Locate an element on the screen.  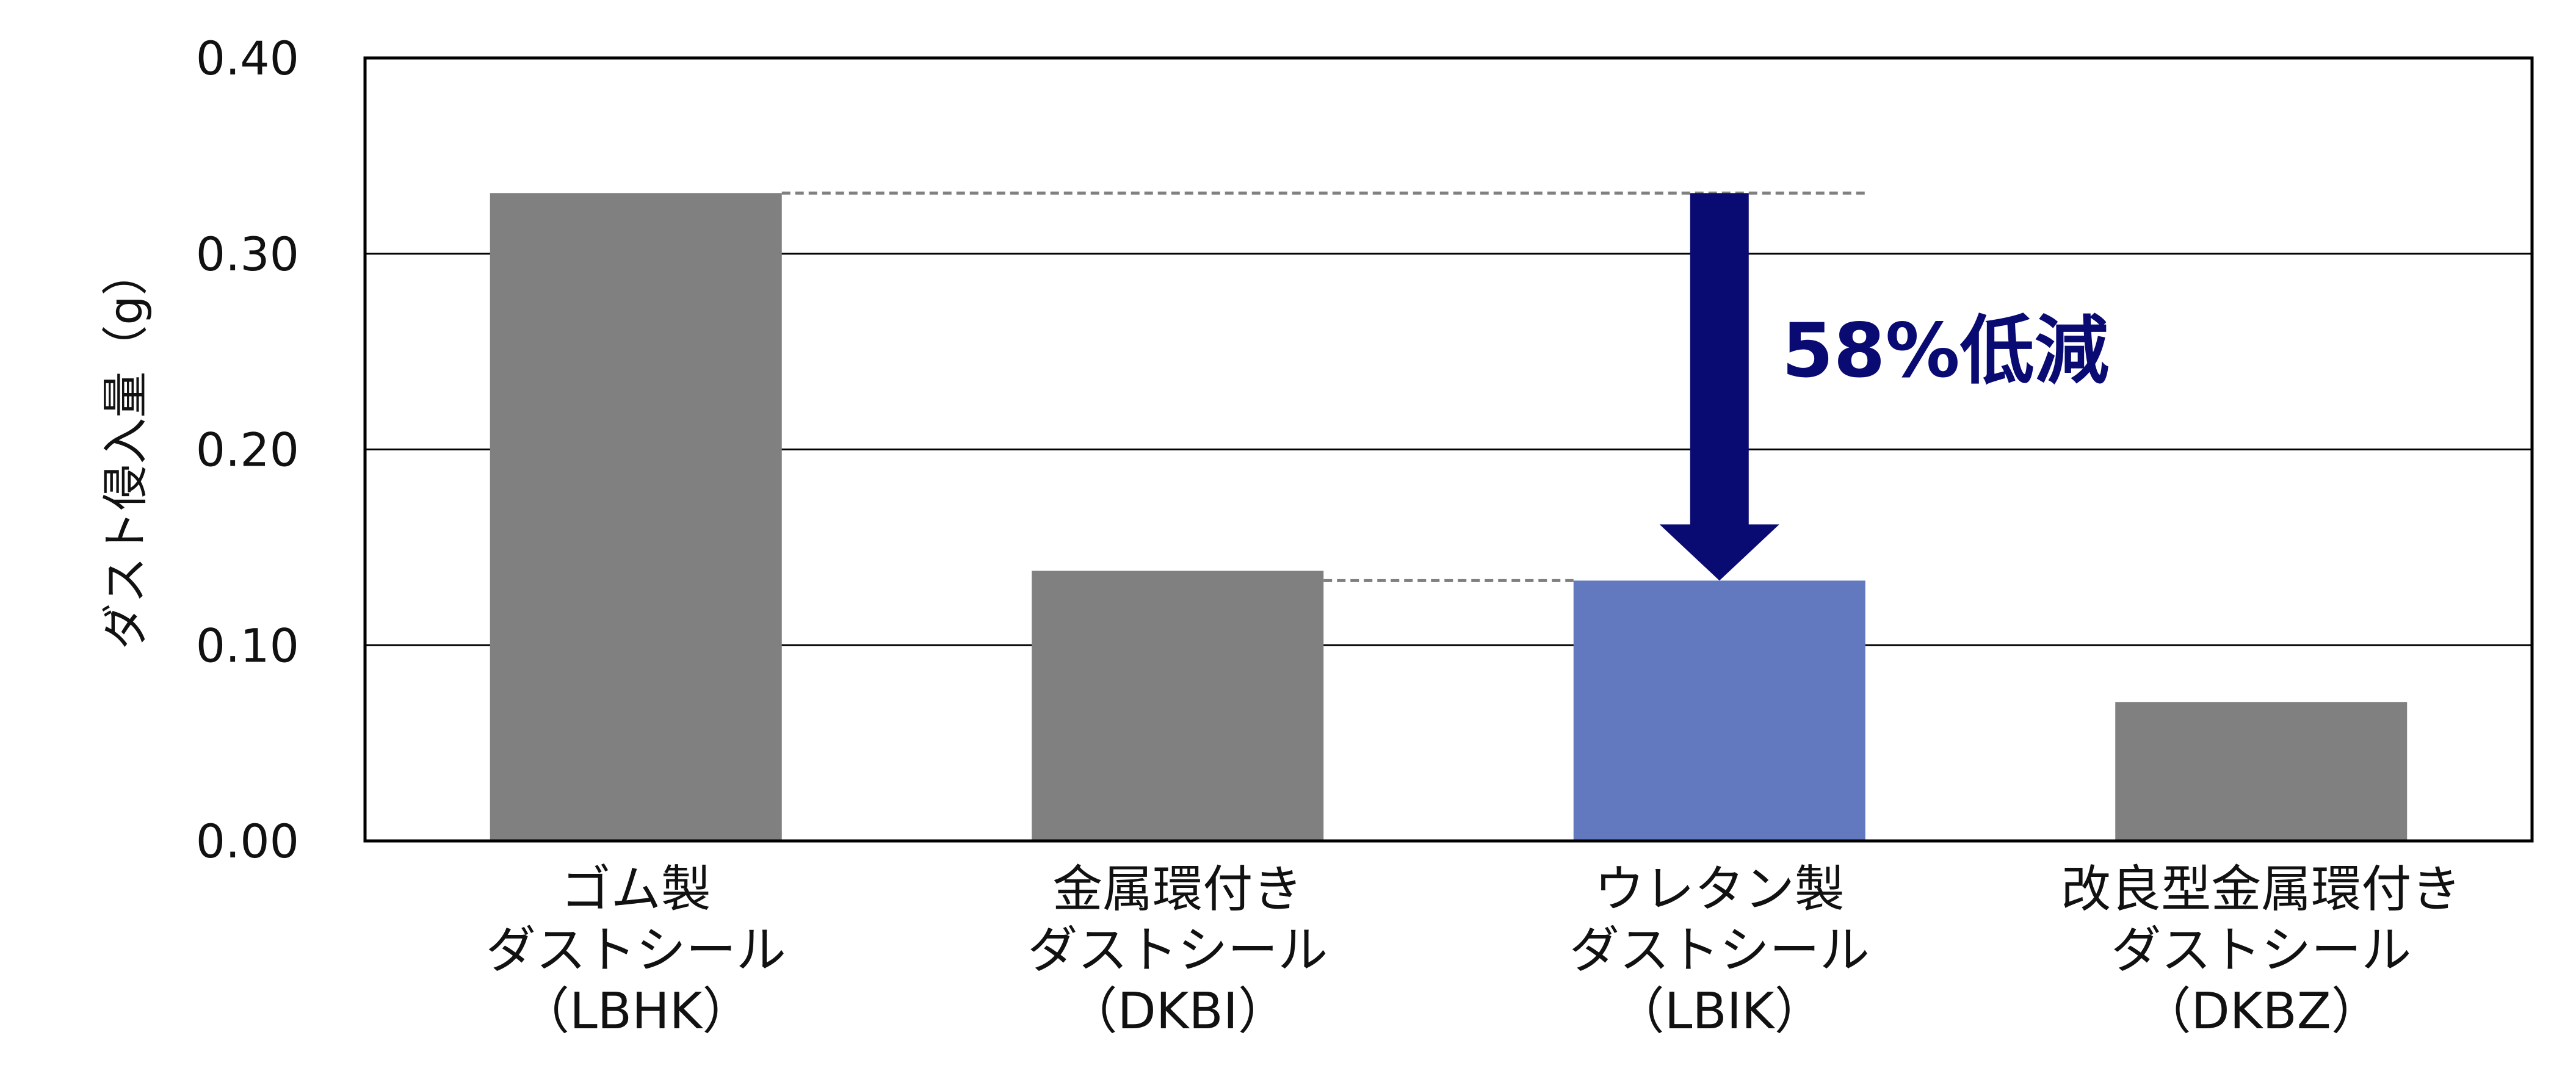
category-label: ゴム製 is located at coordinates (636, 889).